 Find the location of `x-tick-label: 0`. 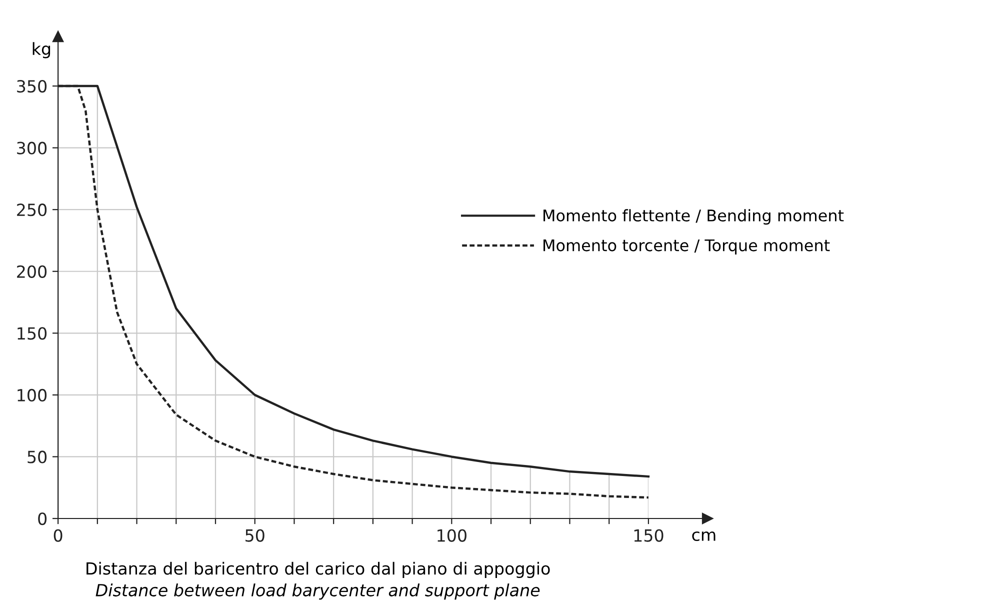

x-tick-label: 0 is located at coordinates (58, 535).